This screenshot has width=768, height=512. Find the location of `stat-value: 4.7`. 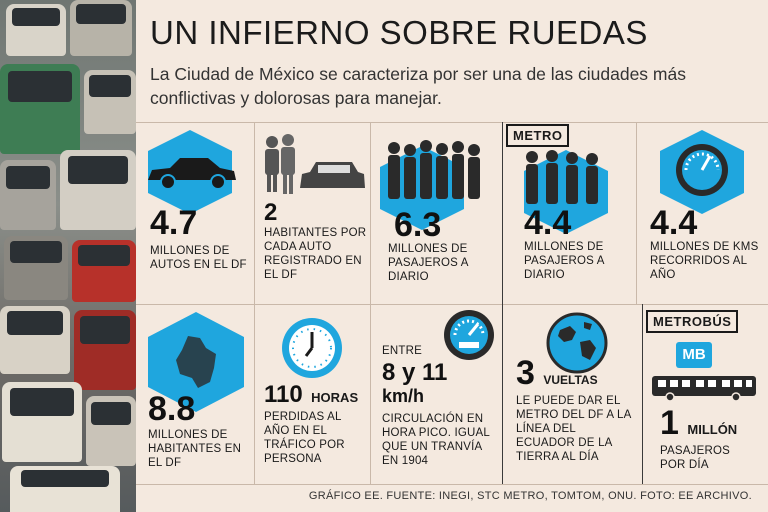

stat-value: 4.7 is located at coordinates (174, 223).